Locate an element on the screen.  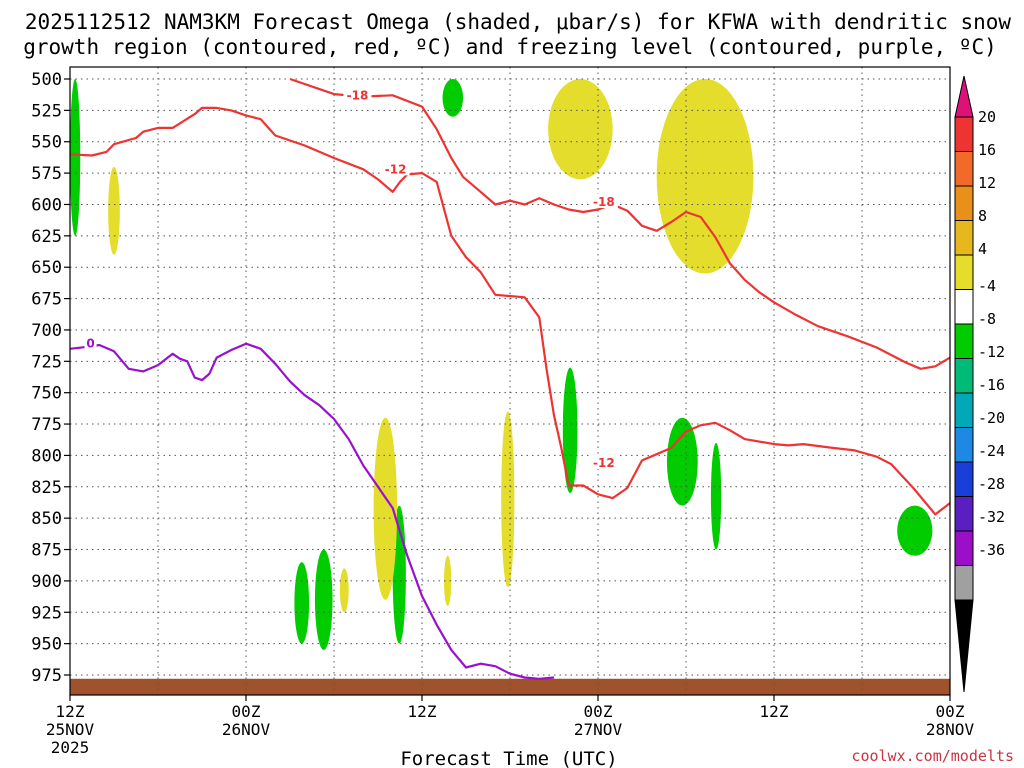
colorbar-label-11: -28 is located at coordinates (991, 484).